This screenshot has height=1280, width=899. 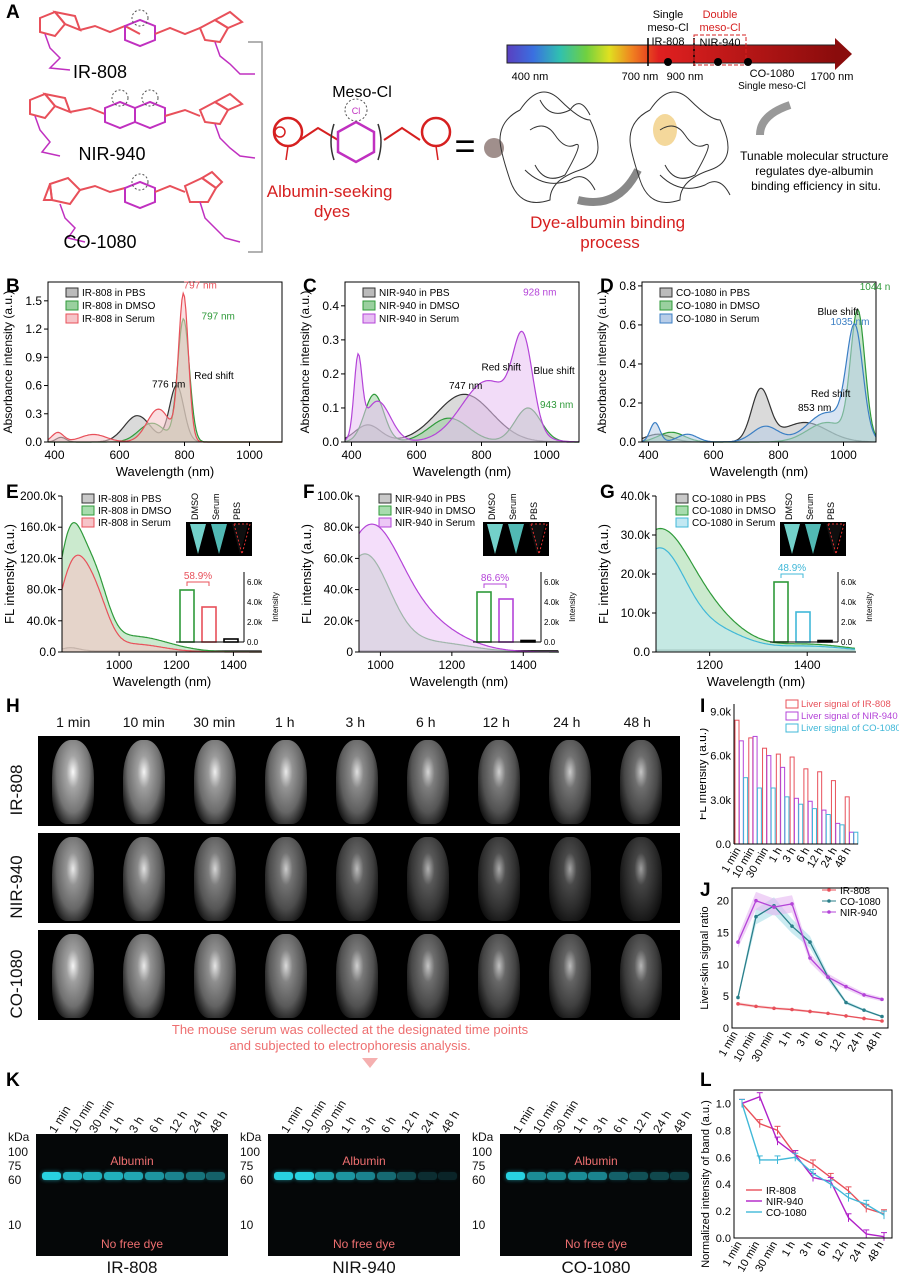 What do you see at coordinates (435, 523) in the screenshot?
I see `legend-label: NIR-940 in Serum` at bounding box center [435, 523].